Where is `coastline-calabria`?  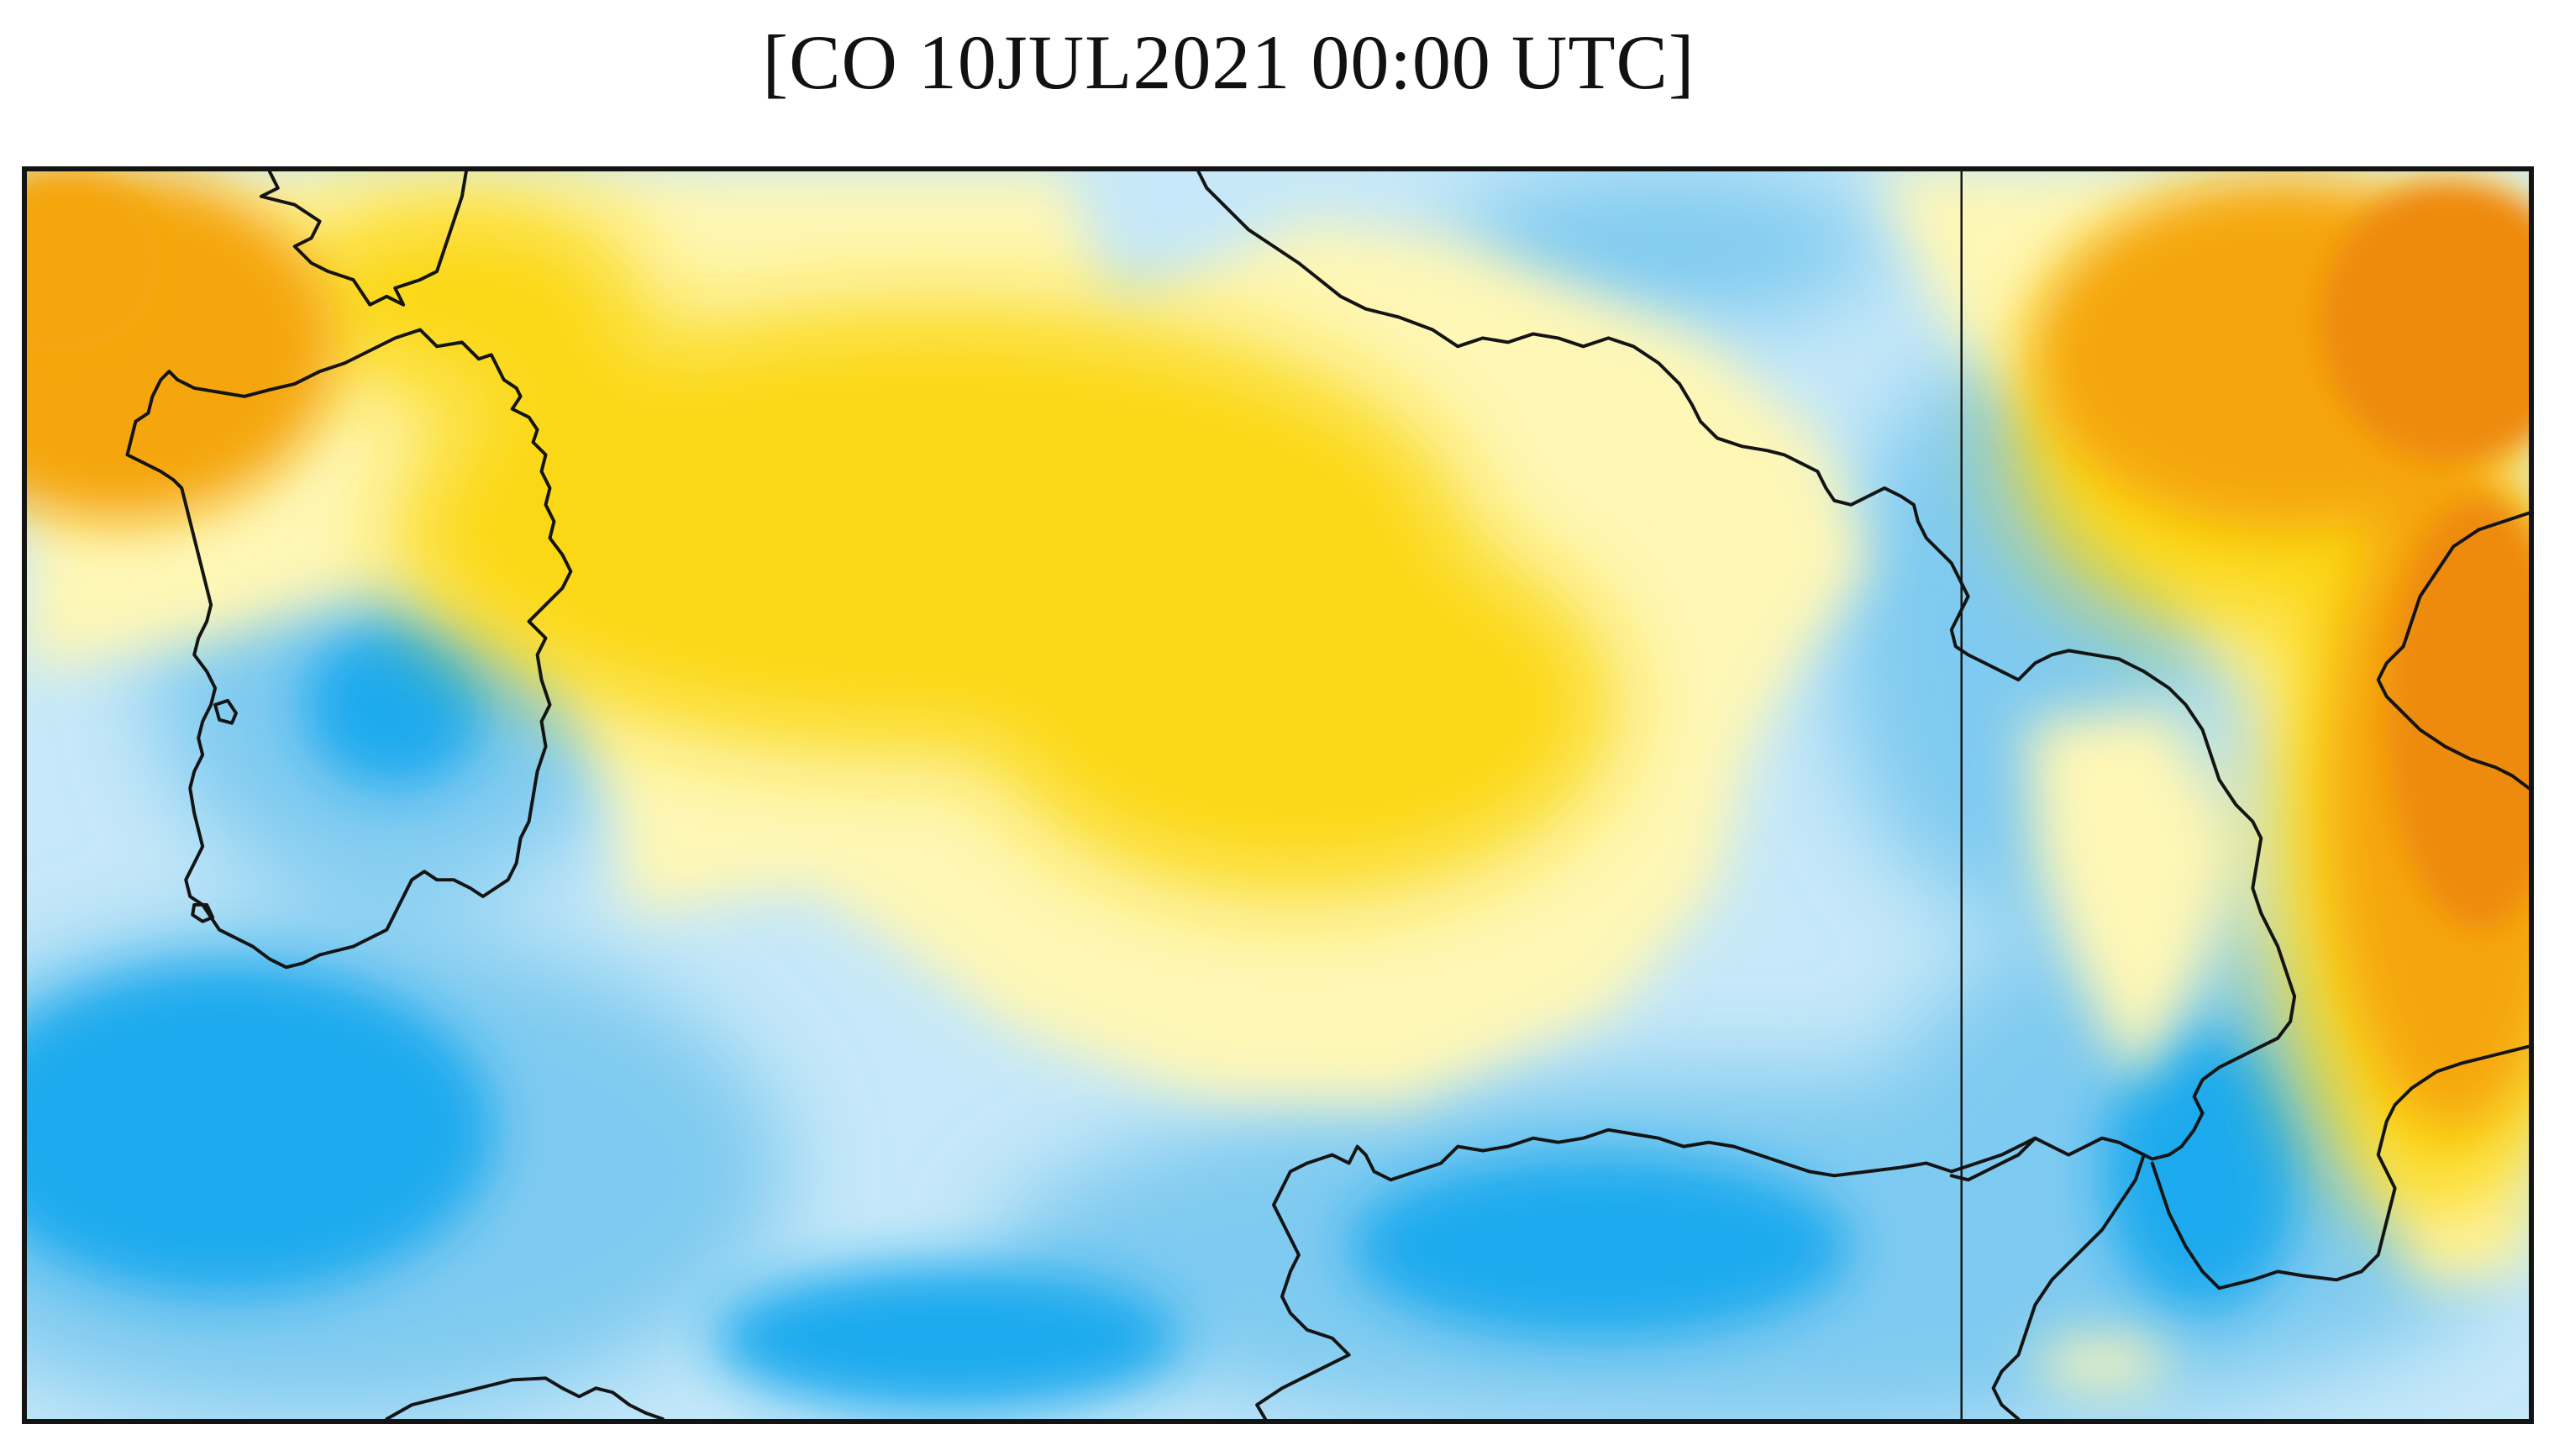
coastline-calabria is located at coordinates (2339, 1167).